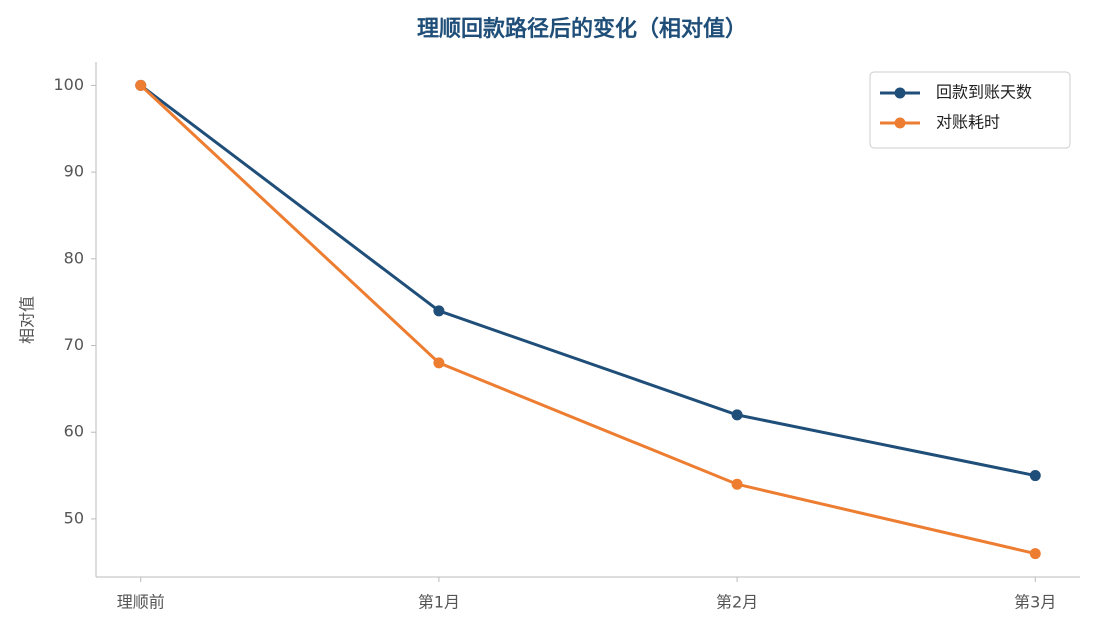 The image size is (1095, 630). What do you see at coordinates (27, 320) in the screenshot?
I see `y-axis-label: 相对值` at bounding box center [27, 320].